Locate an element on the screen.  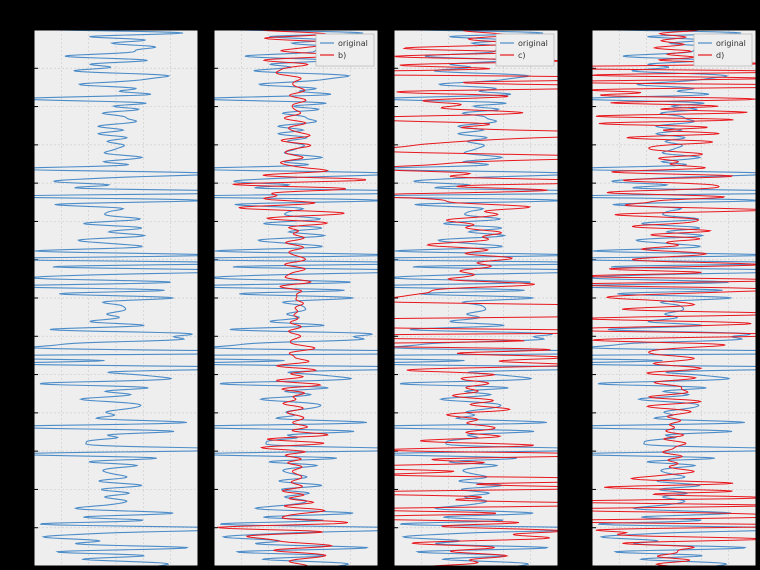
legend: original b) is located at coordinates (345, 50).